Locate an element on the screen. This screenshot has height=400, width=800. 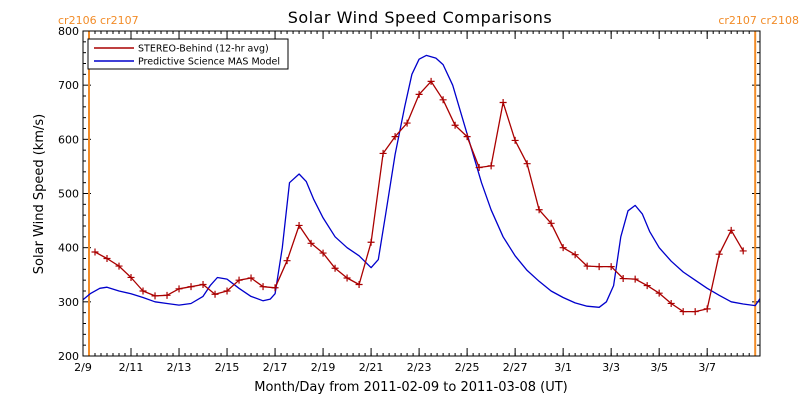
legend-box is located at coordinates (188, 54).